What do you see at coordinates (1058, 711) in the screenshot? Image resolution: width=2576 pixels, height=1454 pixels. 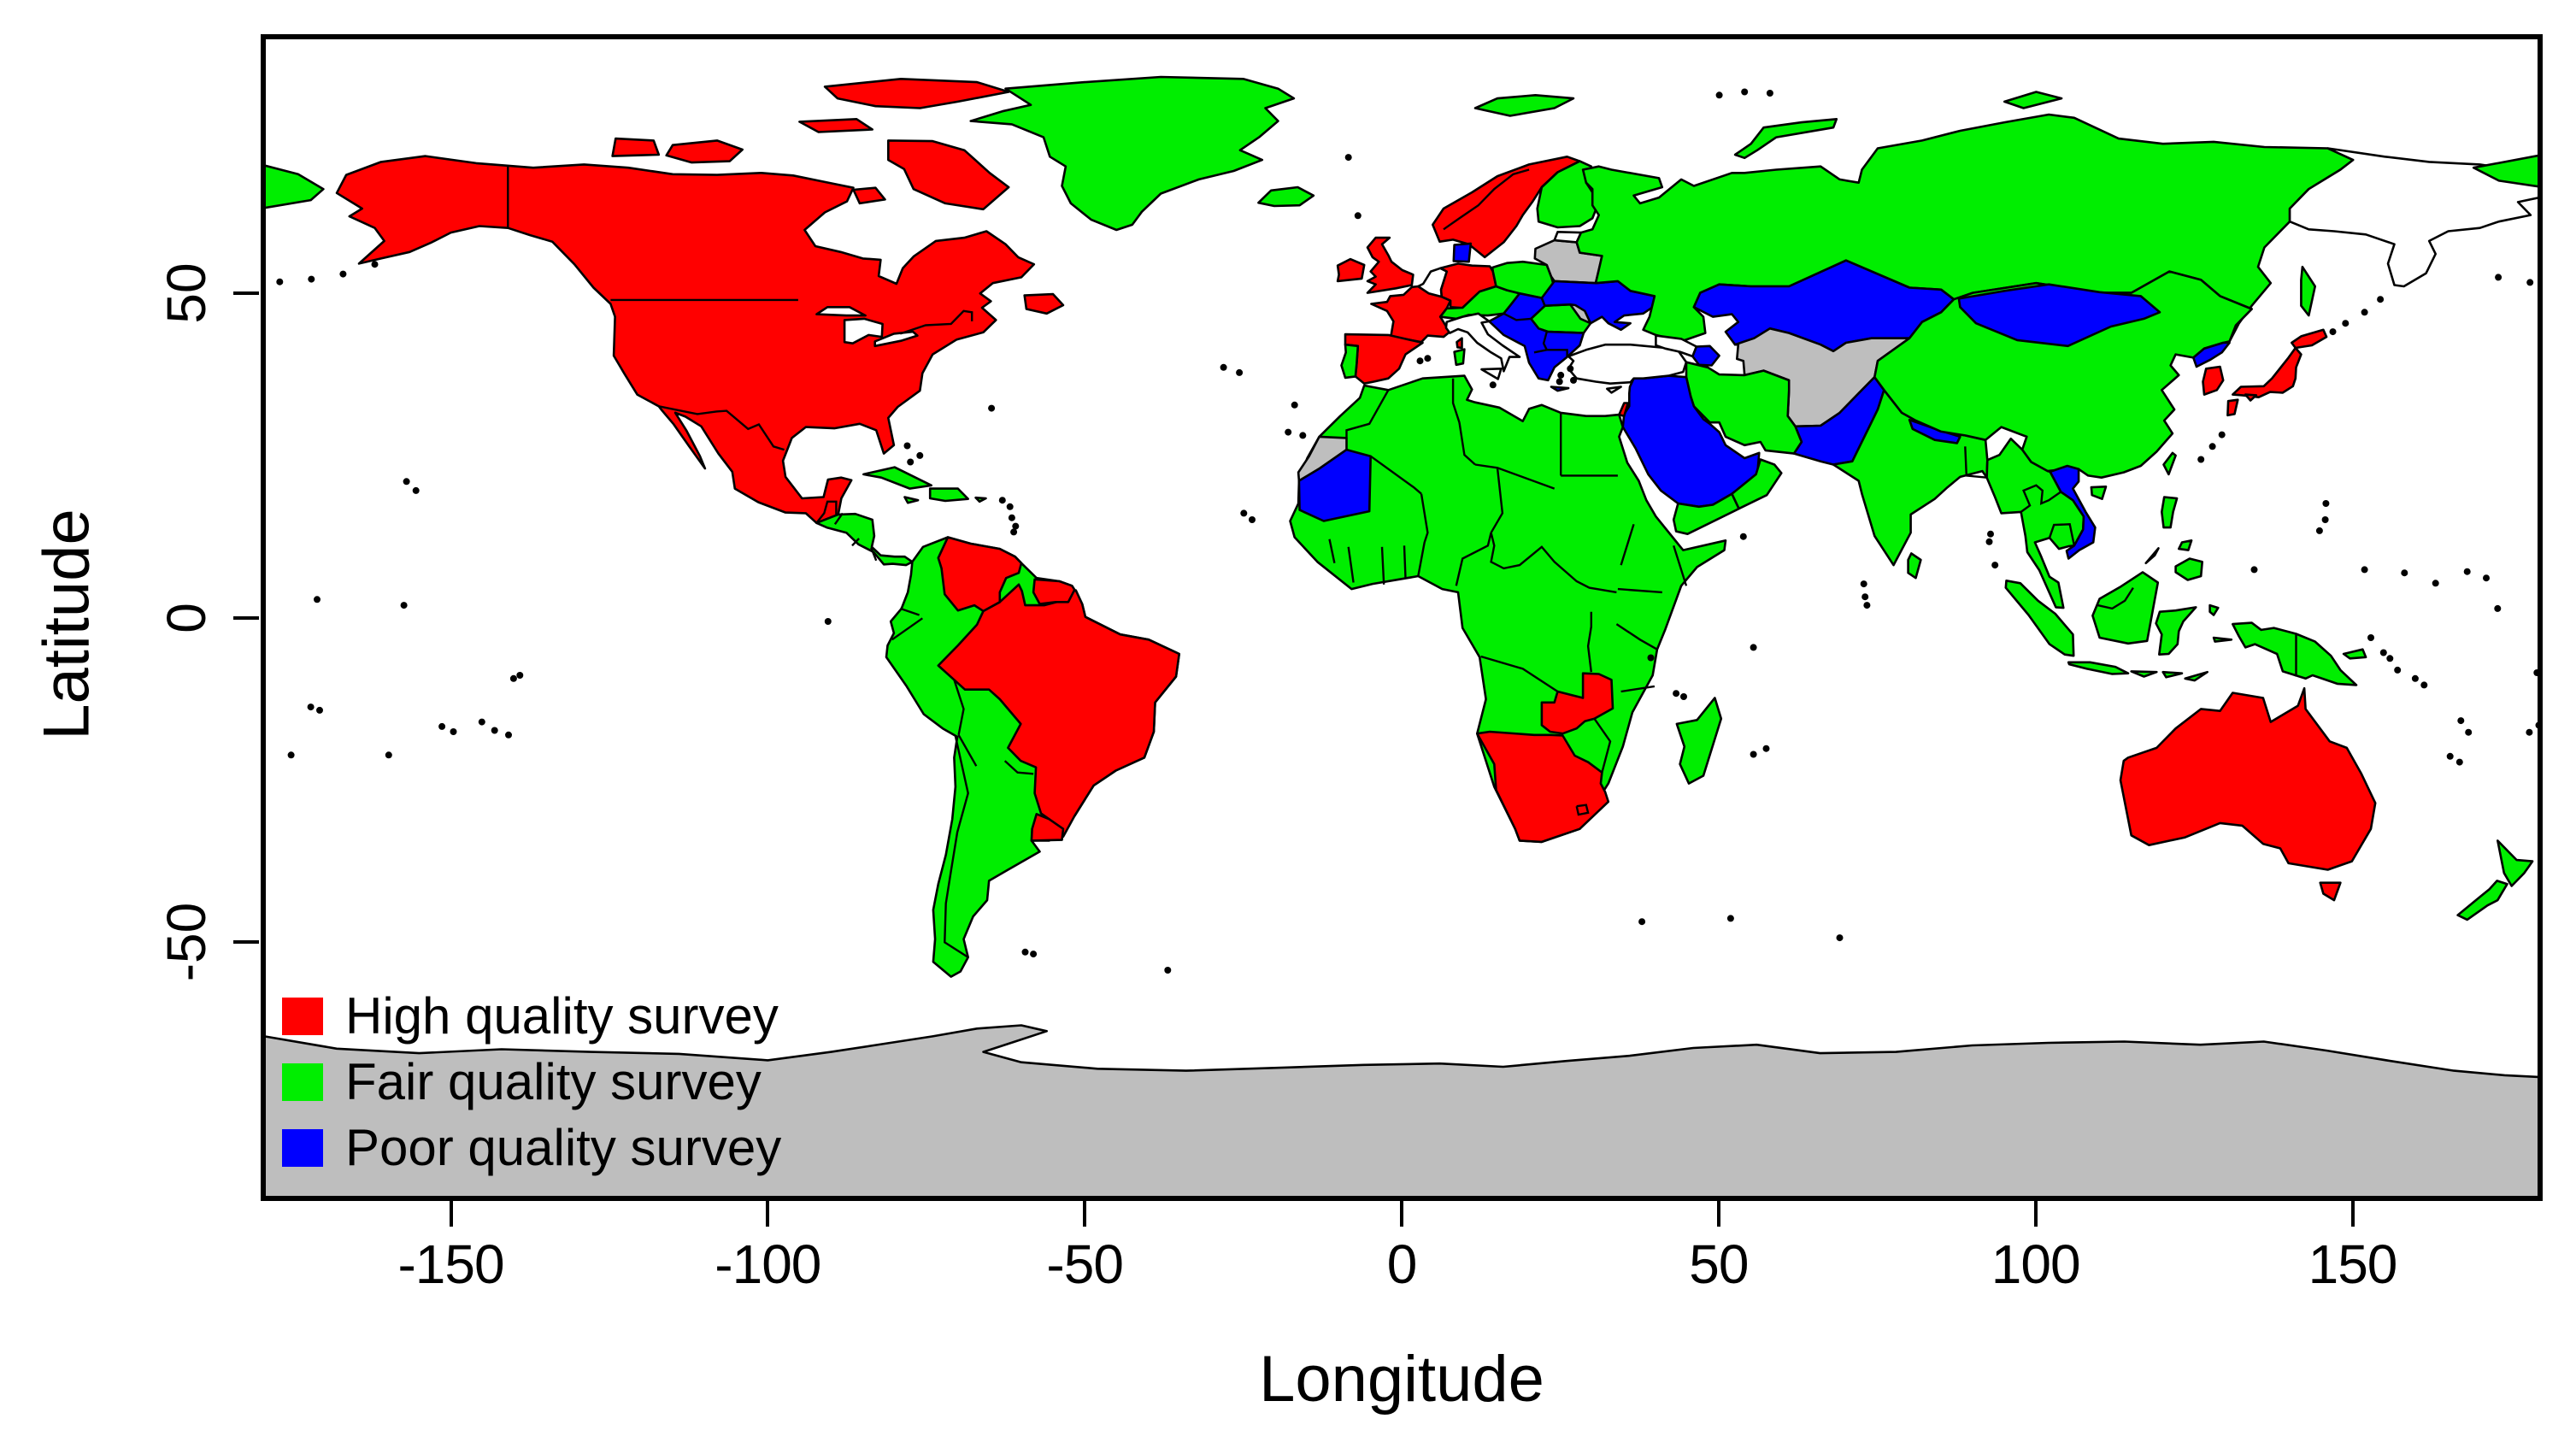 I see `region-brazil` at bounding box center [1058, 711].